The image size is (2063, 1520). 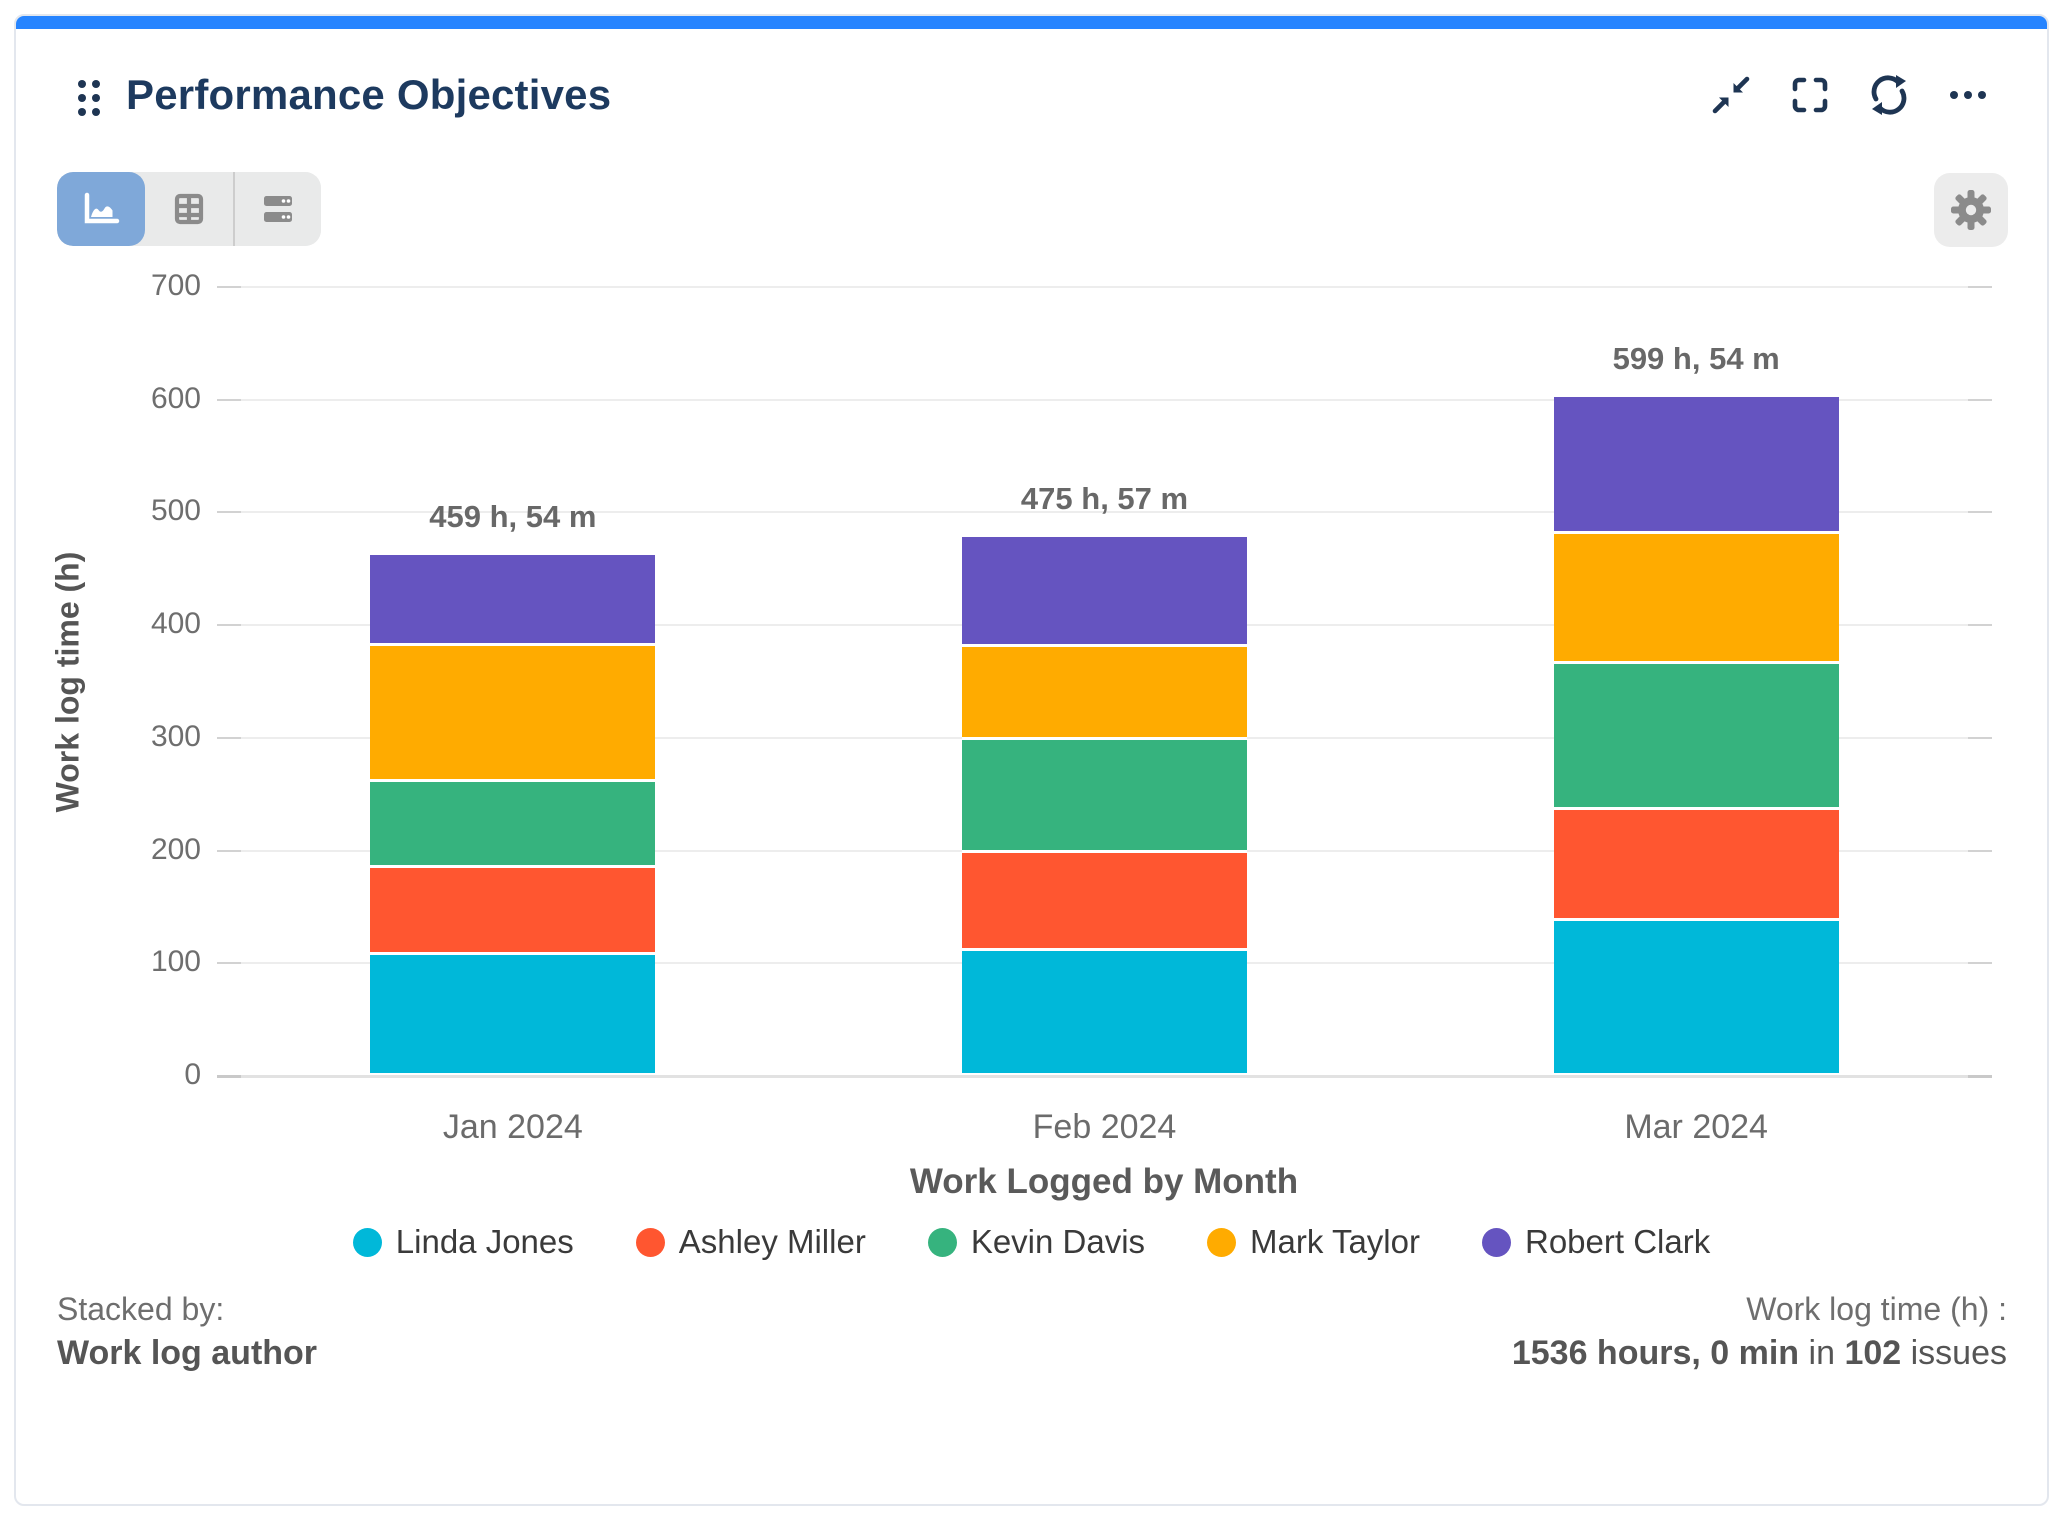 I want to click on total-hours: 1536 hours, 0 min, so click(x=1655, y=1353).